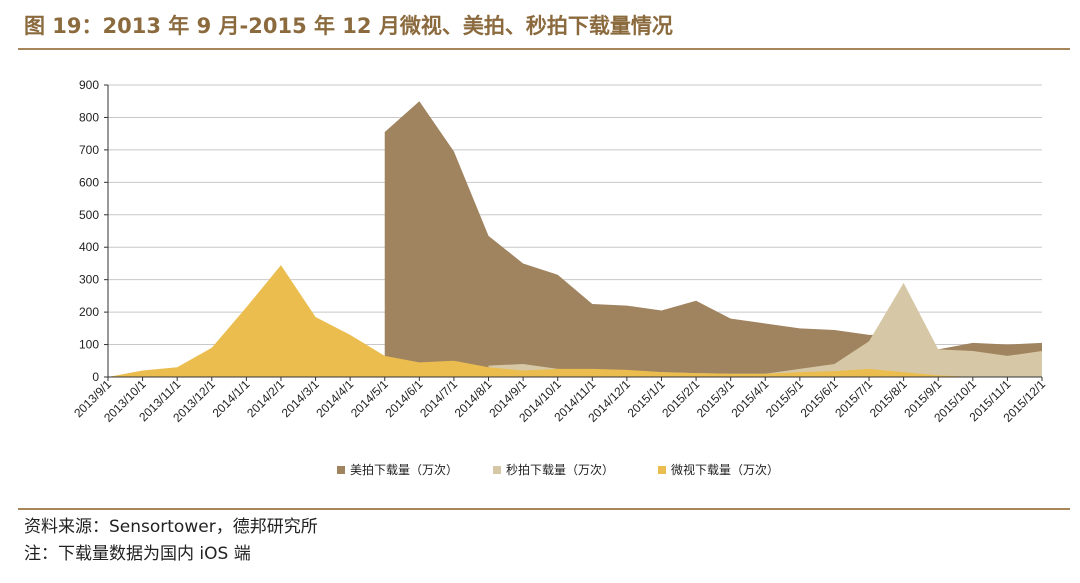 Image resolution: width=1080 pixels, height=583 pixels. I want to click on y-tick-label: 700, so click(89, 150).